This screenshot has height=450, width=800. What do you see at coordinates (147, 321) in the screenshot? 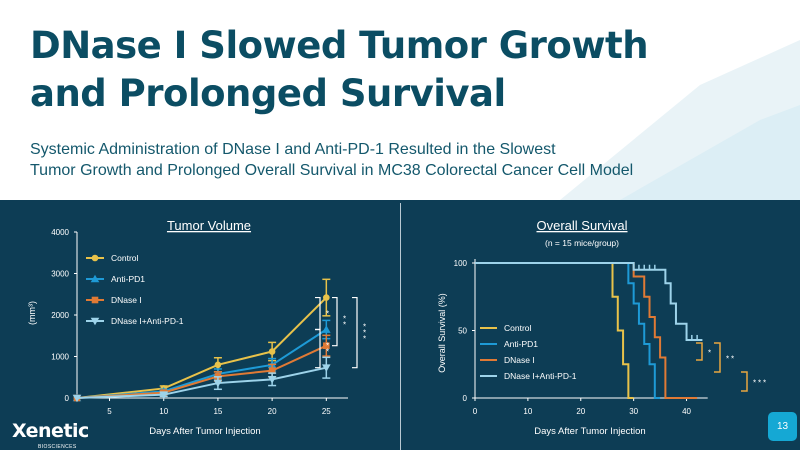
I see `tumor-legend-label-dnase-i-anti-pd-1: DNase I+Anti-PD-1` at bounding box center [147, 321].